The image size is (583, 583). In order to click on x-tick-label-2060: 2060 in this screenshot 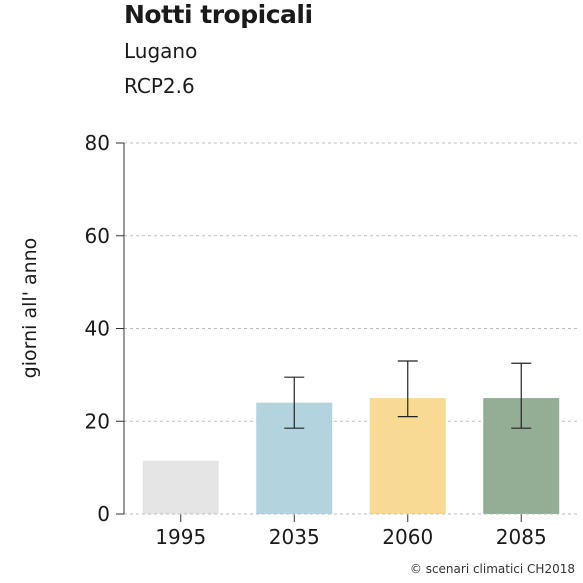, I will do `click(407, 537)`.